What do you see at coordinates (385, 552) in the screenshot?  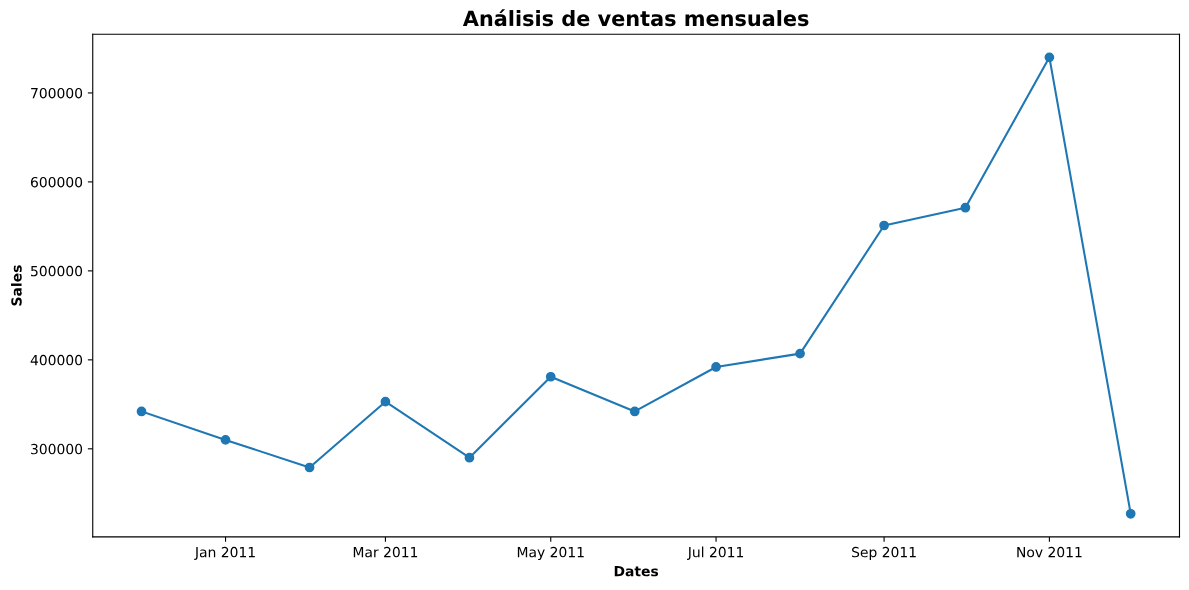 I see `x-tick-label: Mar 2011` at bounding box center [385, 552].